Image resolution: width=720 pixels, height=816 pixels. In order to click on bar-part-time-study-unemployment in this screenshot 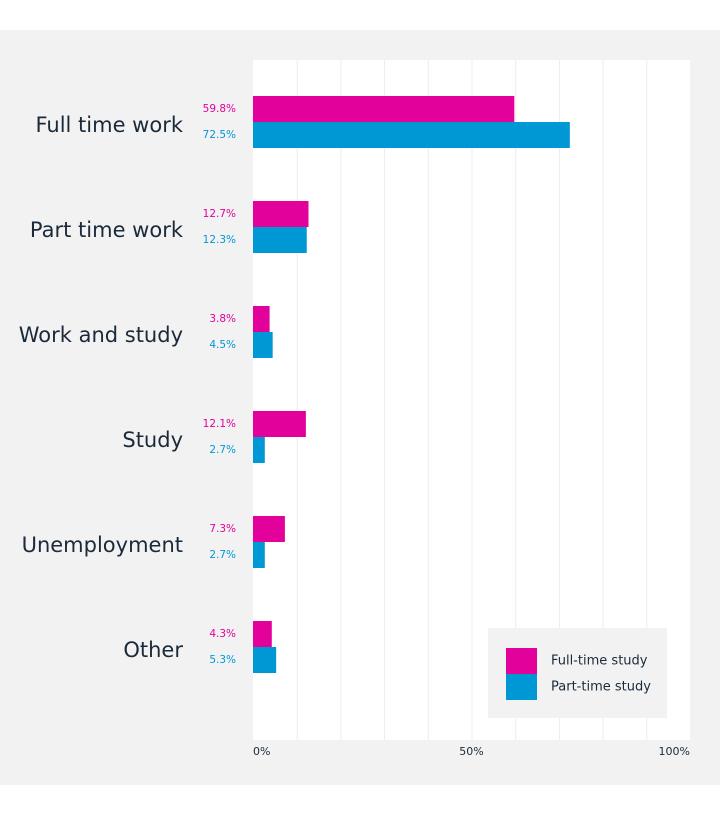, I will do `click(259, 555)`.